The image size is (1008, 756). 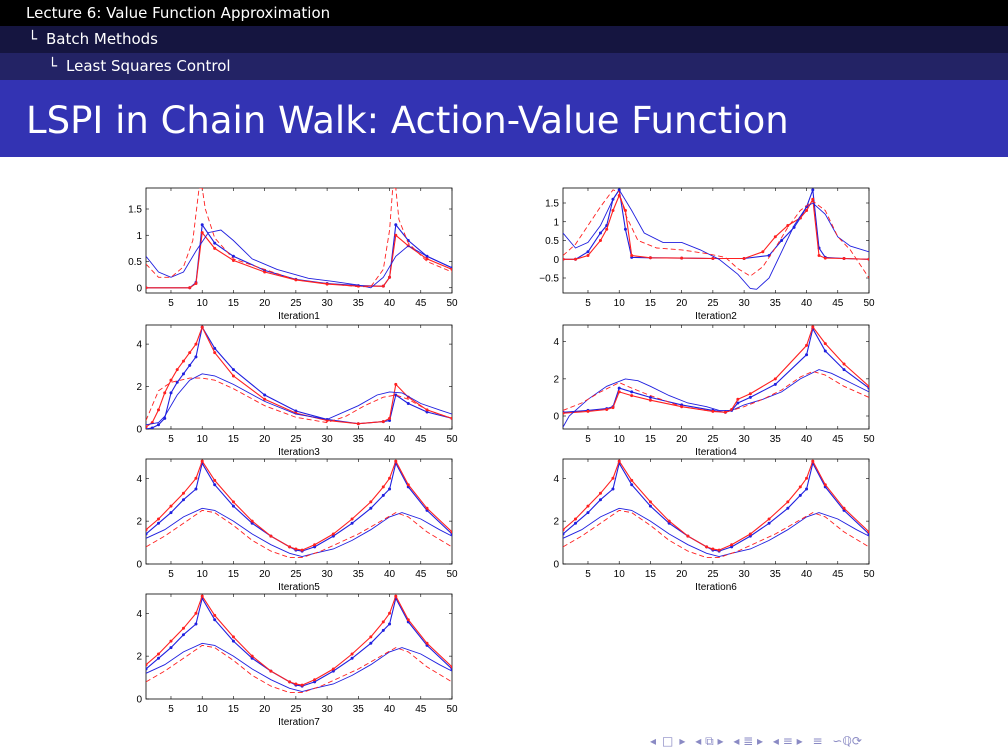 What do you see at coordinates (178, 13) in the screenshot?
I see `header-lecture-title: Lecture 6: Value Function Approximation` at bounding box center [178, 13].